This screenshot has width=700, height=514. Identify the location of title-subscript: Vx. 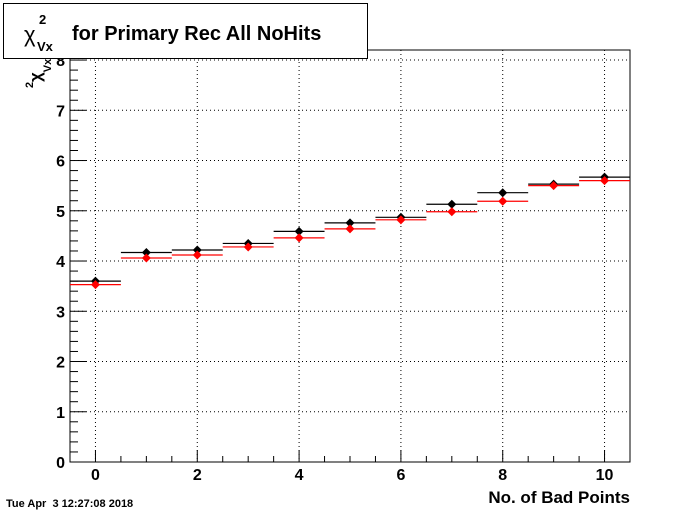
(45, 46).